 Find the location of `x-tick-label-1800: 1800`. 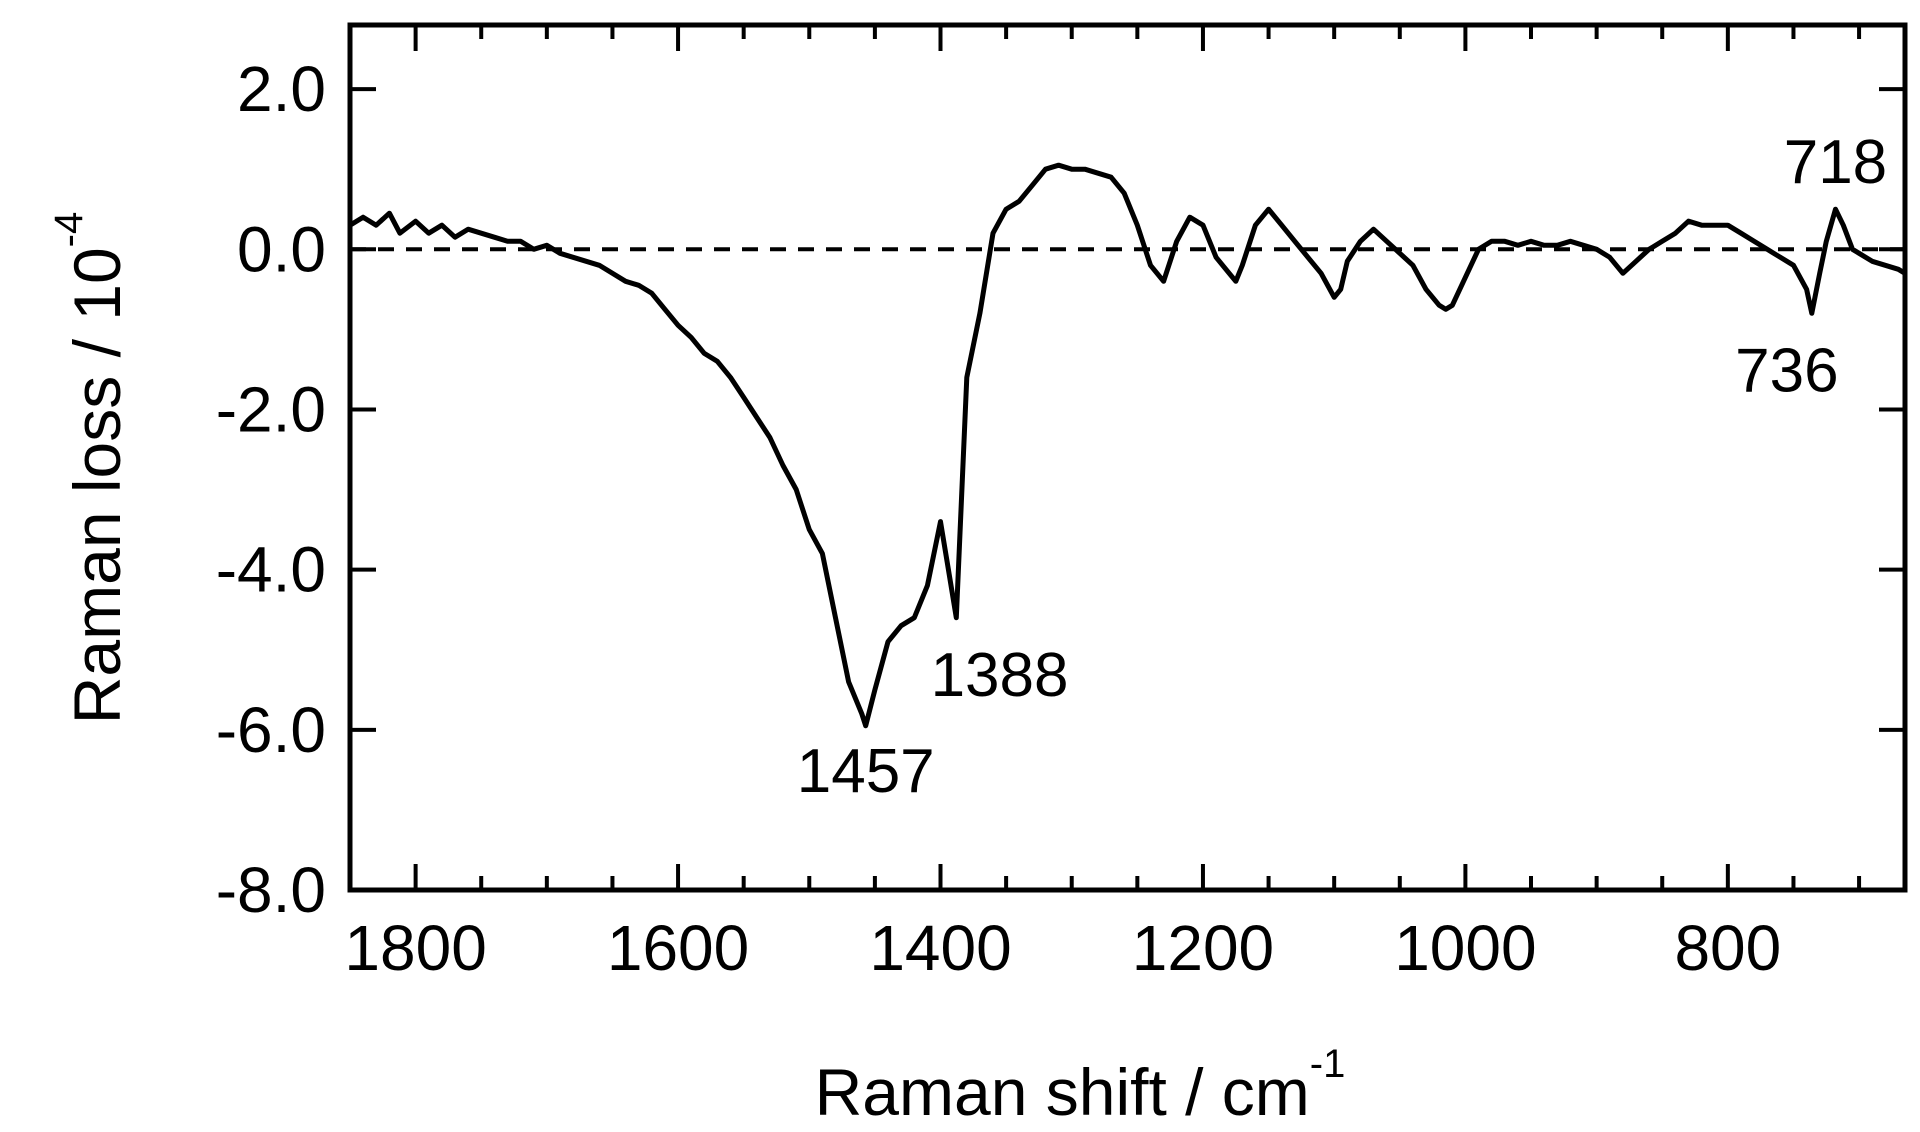

x-tick-label-1800: 1800 is located at coordinates (415, 948).